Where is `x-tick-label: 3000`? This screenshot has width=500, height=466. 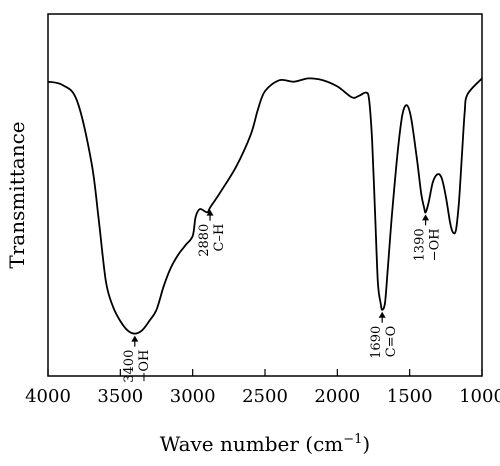 x-tick-label: 3000 is located at coordinates (193, 396).